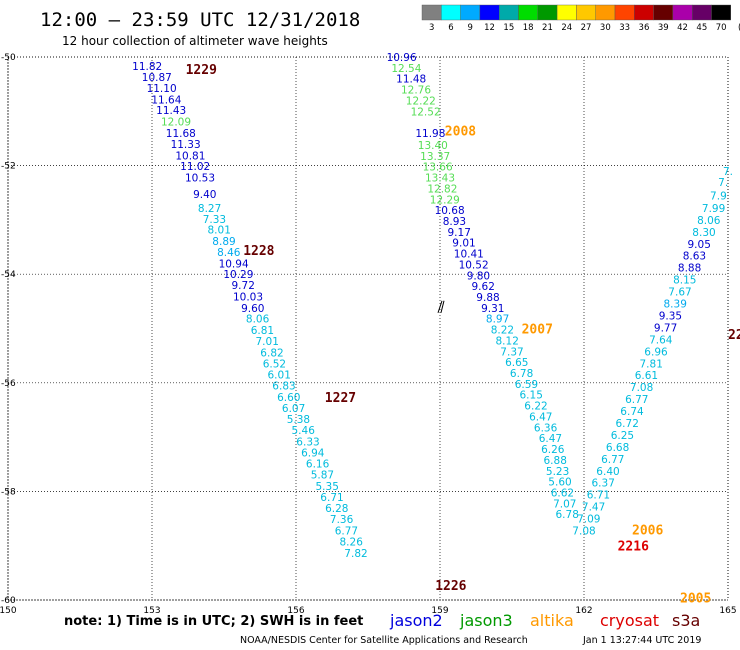  Describe the element at coordinates (8, 384) in the screenshot. I see `y-tick-label: -56` at that location.